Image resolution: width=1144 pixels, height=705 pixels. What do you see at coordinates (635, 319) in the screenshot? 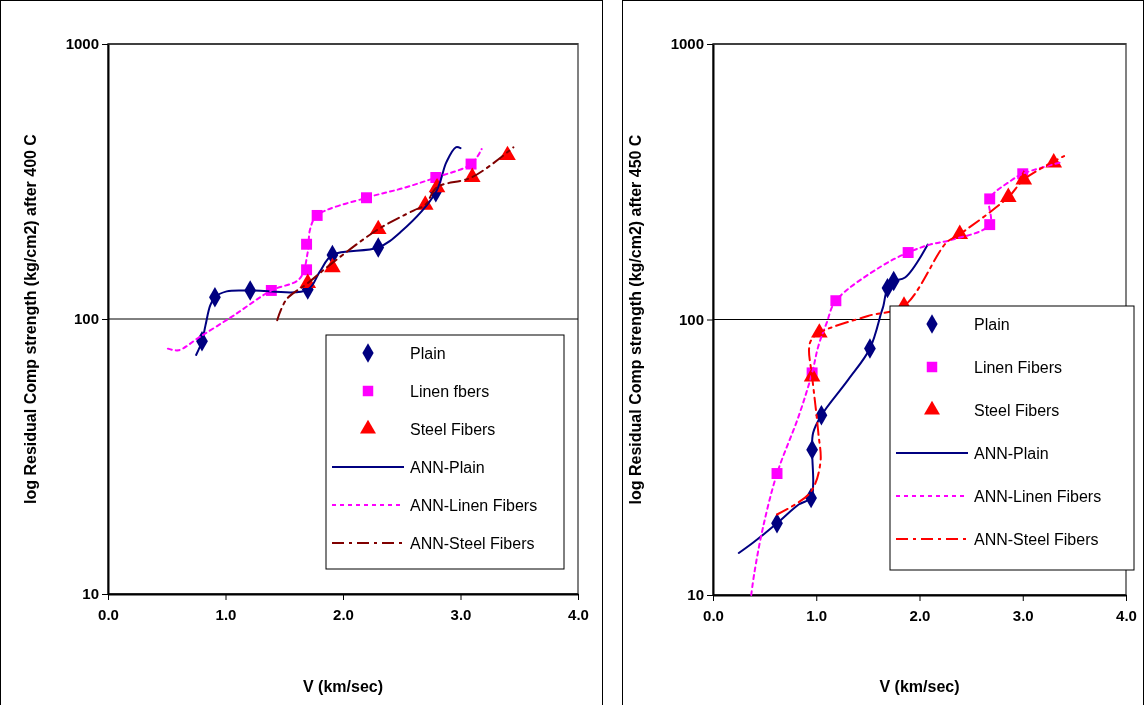
I see `y-axis-title: log Residual Comp strength (kg/cm2) after 450 C` at bounding box center [635, 319].